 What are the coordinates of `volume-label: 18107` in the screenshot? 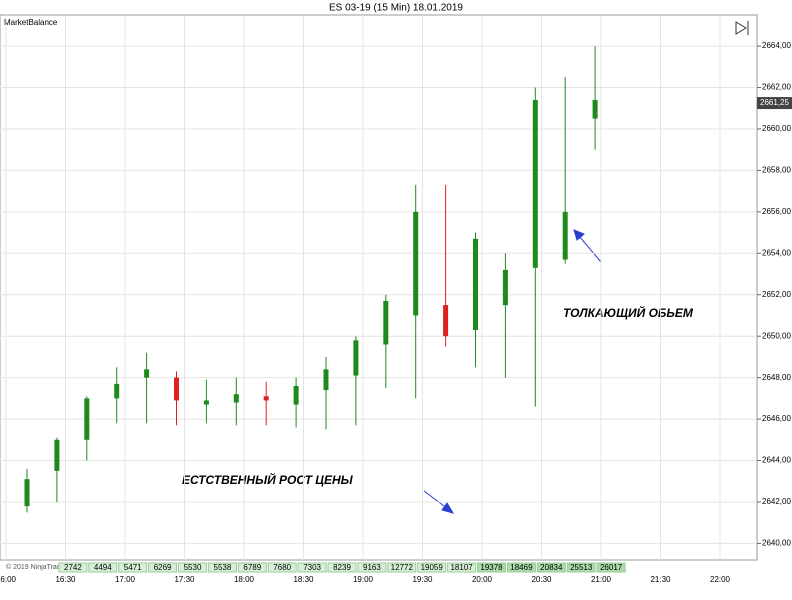 It's located at (461, 567).